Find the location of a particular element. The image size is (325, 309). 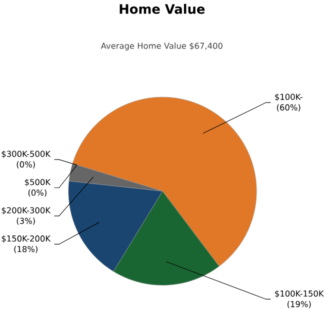

slice-label: $100K-150K is located at coordinates (299, 294).